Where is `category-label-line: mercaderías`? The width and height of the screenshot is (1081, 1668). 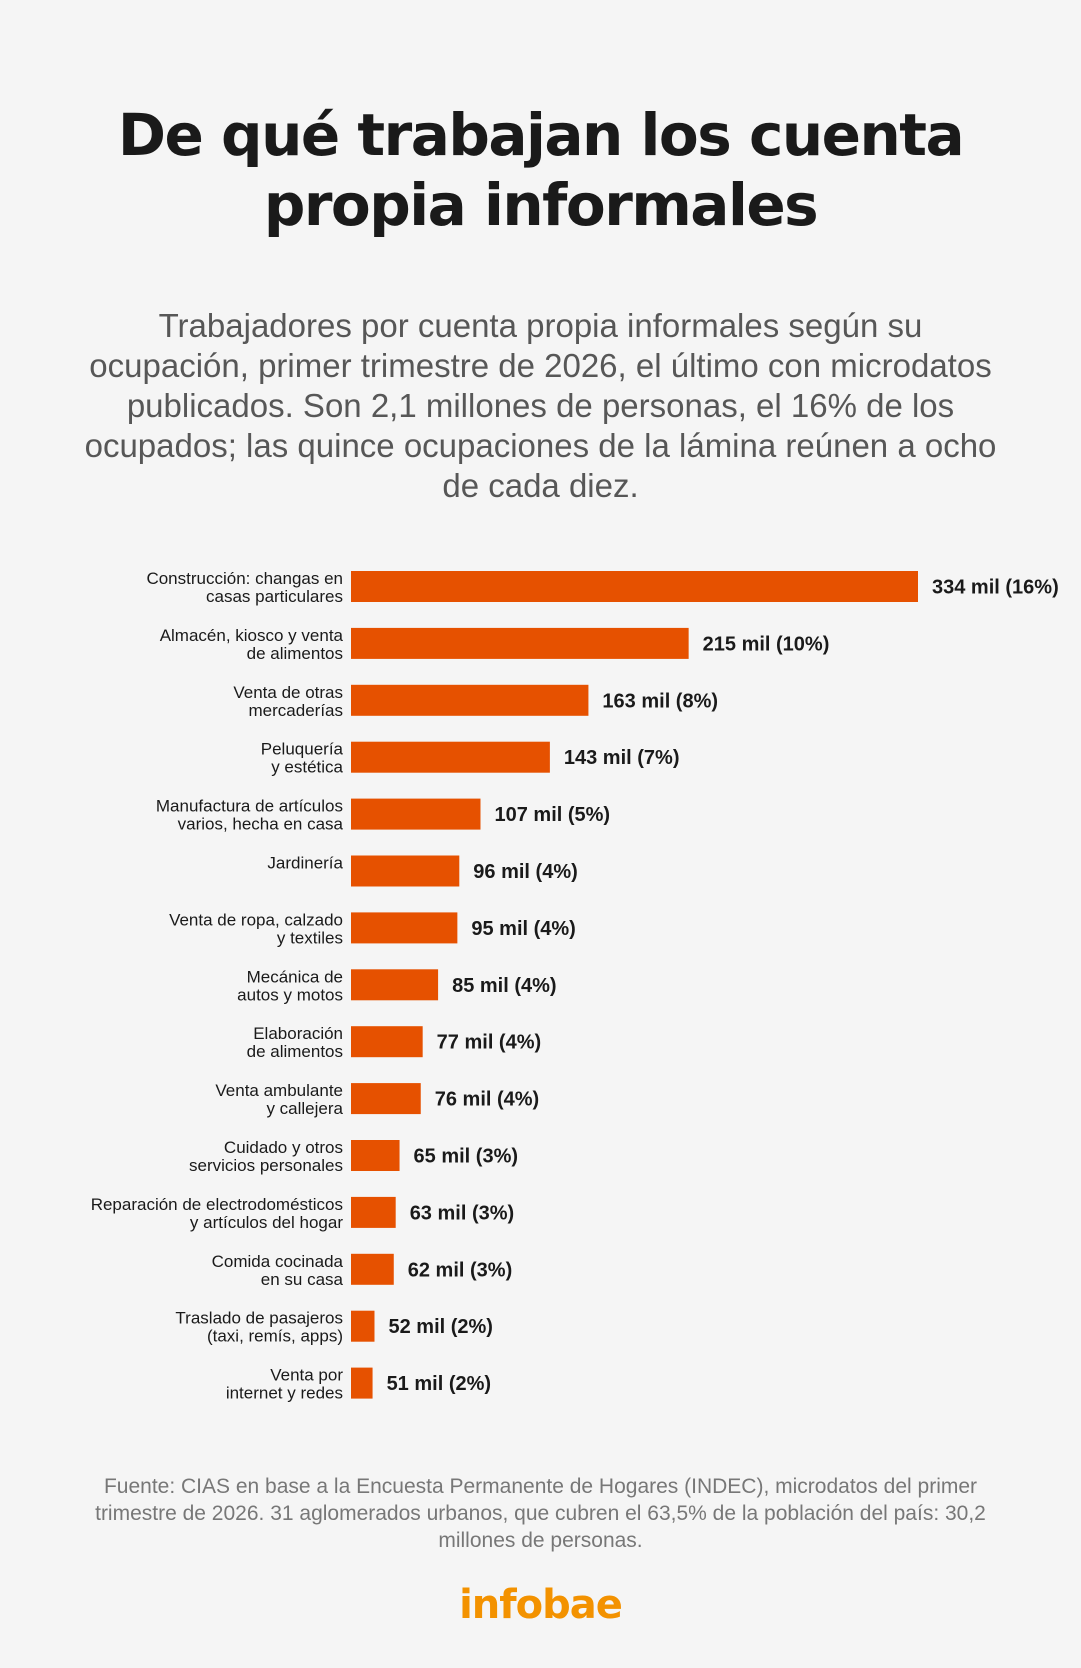 category-label-line: mercaderías is located at coordinates (296, 710).